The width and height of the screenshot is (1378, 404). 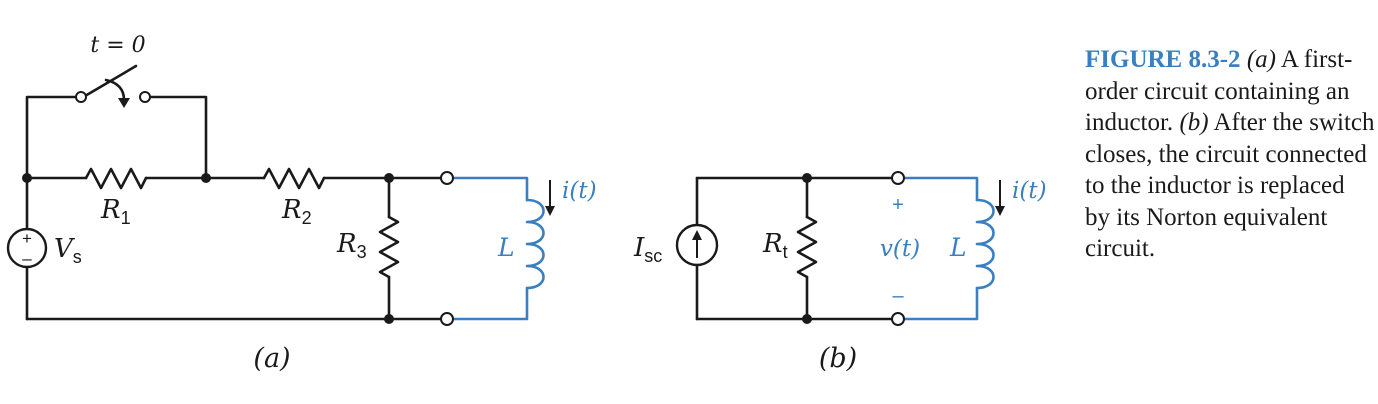 I want to click on switch-time-label: t = 0, so click(x=117, y=45).